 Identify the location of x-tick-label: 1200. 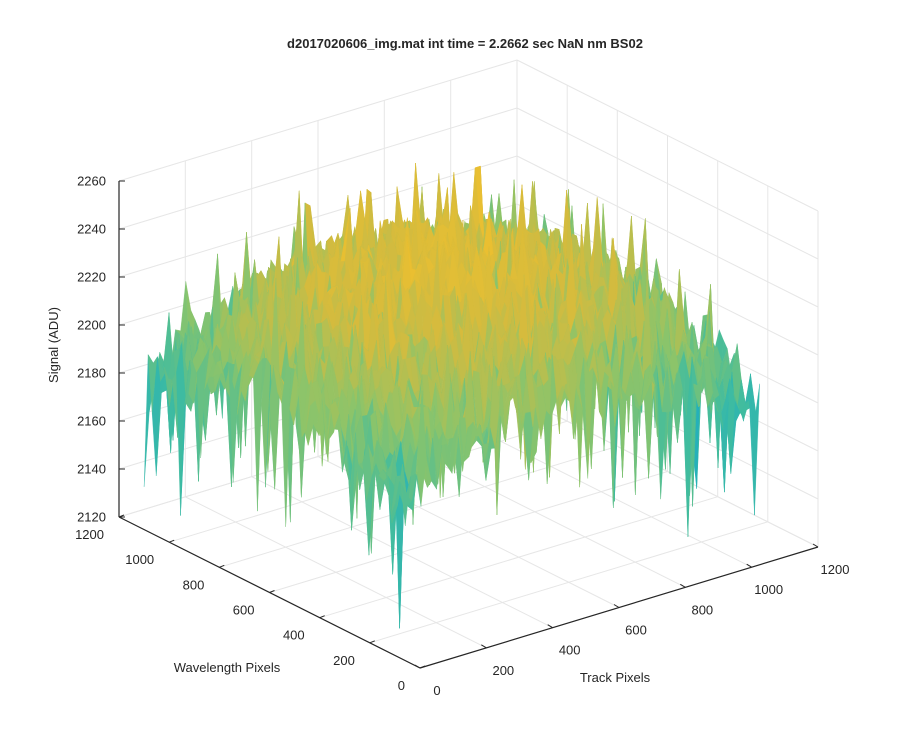
(835, 569).